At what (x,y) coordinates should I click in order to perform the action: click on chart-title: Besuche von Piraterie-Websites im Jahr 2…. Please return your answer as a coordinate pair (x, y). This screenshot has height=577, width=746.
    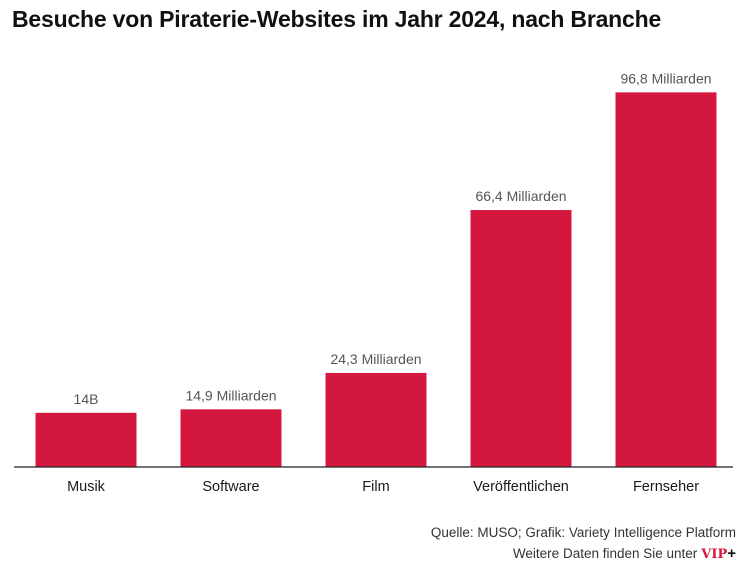
    Looking at the image, I should click on (337, 19).